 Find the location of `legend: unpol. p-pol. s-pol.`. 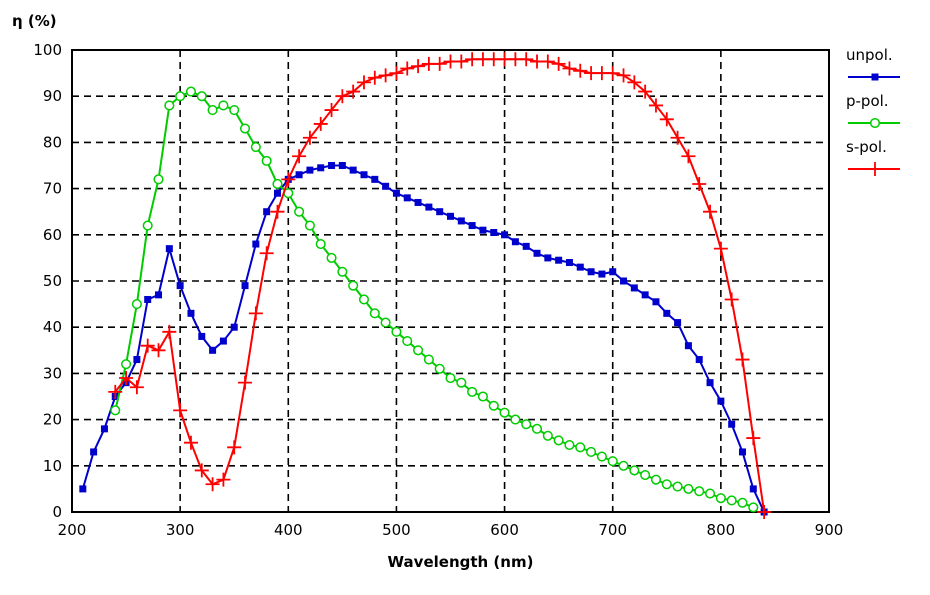

legend: unpol. p-pol. s-pol. is located at coordinates (873, 111).